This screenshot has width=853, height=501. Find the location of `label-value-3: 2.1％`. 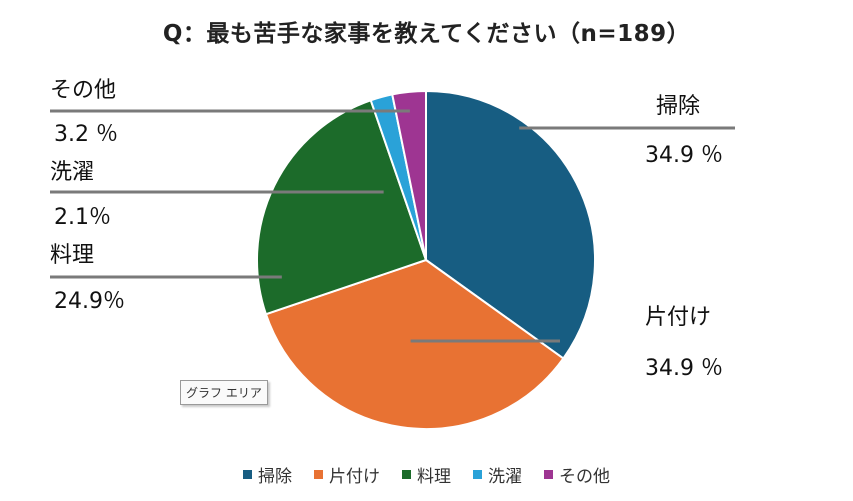

label-value-3: 2.1％ is located at coordinates (82, 217).